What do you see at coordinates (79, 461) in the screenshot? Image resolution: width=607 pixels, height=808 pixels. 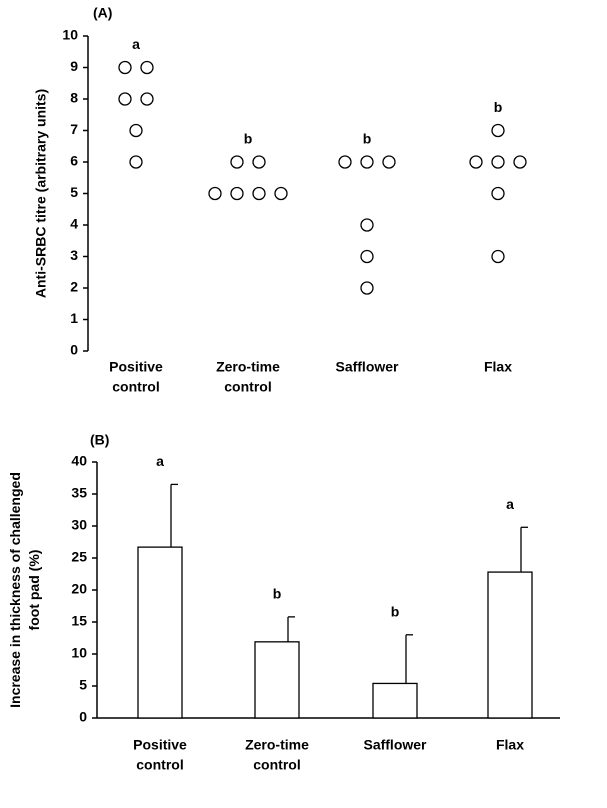 I see `y-tick-label: 40` at bounding box center [79, 461].